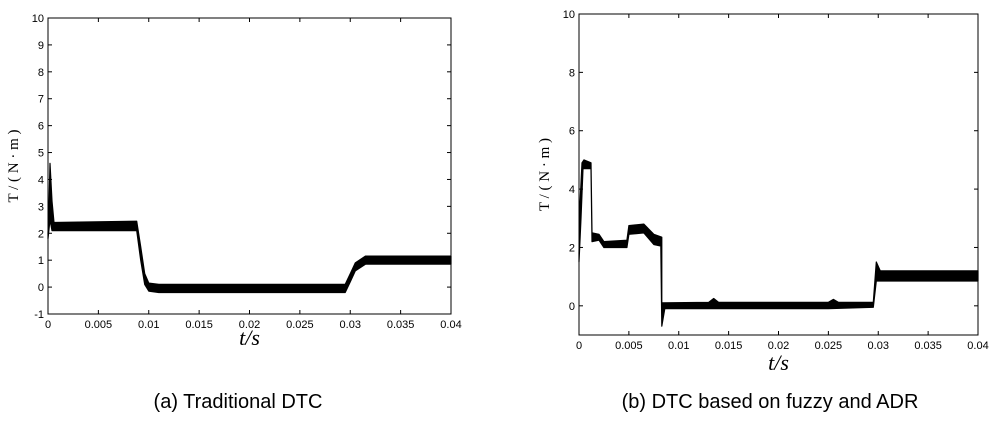 This screenshot has height=434, width=994. I want to click on torque-series-band, so click(249, 228).